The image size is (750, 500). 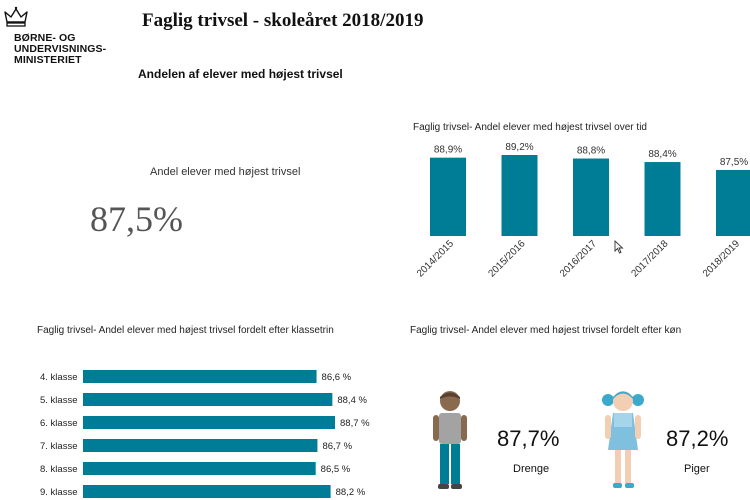 What do you see at coordinates (591, 197) in the screenshot?
I see `time-bar-2016/2017` at bounding box center [591, 197].